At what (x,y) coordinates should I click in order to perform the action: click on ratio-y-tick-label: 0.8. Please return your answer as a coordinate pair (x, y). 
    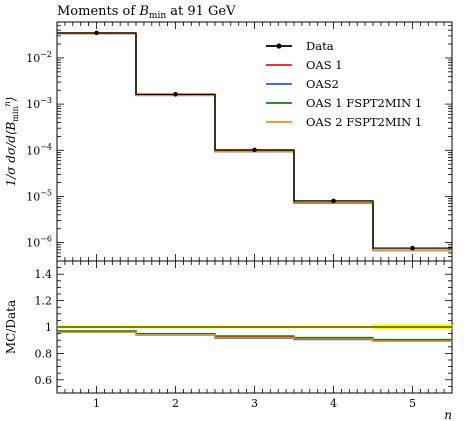
    Looking at the image, I should click on (44, 353).